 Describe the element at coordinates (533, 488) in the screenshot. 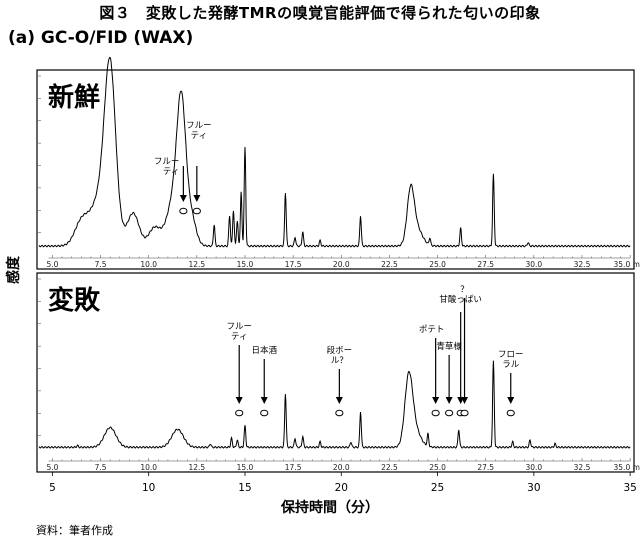

I see `x-axis-tick-label: 30` at that location.